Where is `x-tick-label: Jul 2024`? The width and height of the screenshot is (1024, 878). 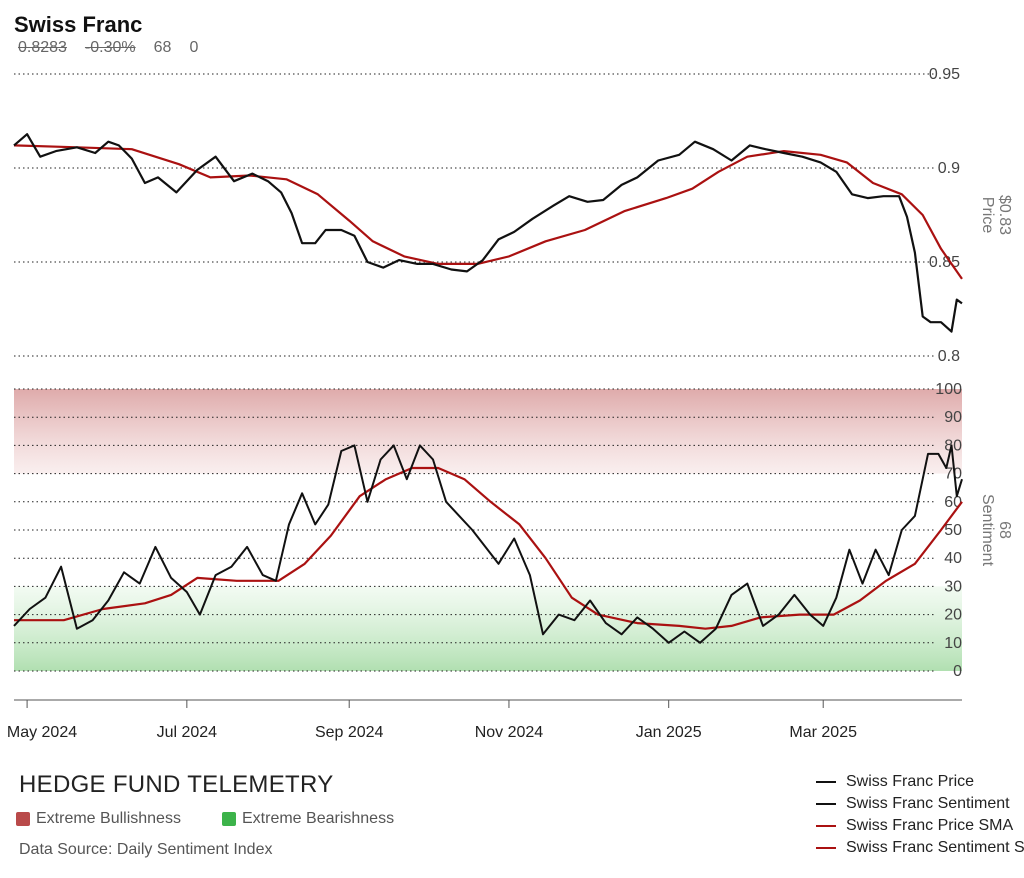 x-tick-label: Jul 2024 is located at coordinates (187, 732).